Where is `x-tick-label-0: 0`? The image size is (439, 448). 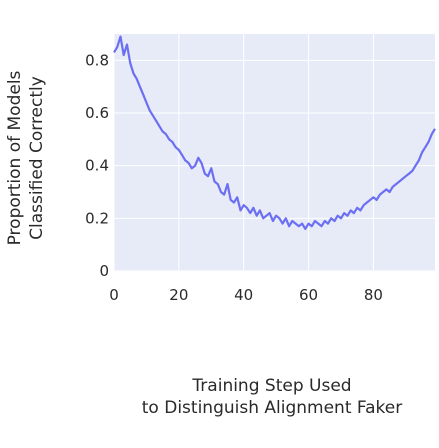 x-tick-label-0: 0 is located at coordinates (114, 295).